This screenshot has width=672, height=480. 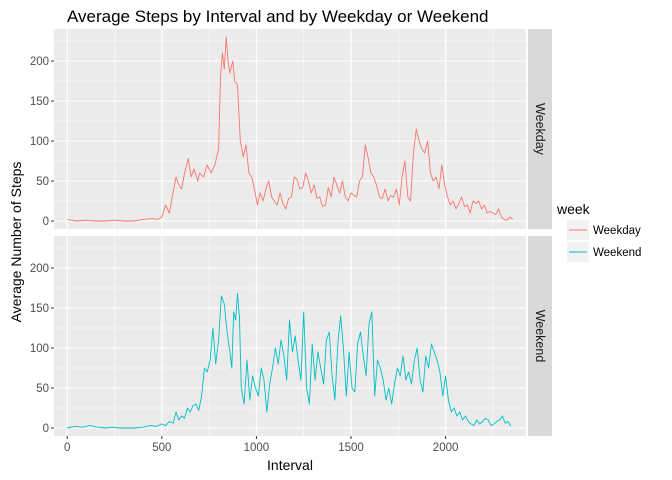 I want to click on facet-strip-label: Weekend, so click(x=540, y=336).